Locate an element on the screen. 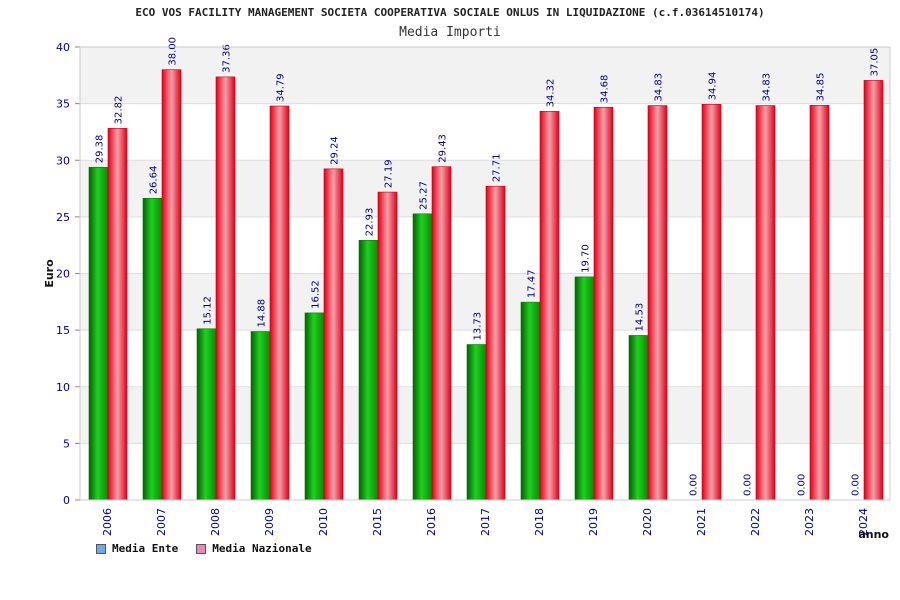 This screenshot has height=600, width=900. data-label-nazionale: 38.00 is located at coordinates (173, 51).